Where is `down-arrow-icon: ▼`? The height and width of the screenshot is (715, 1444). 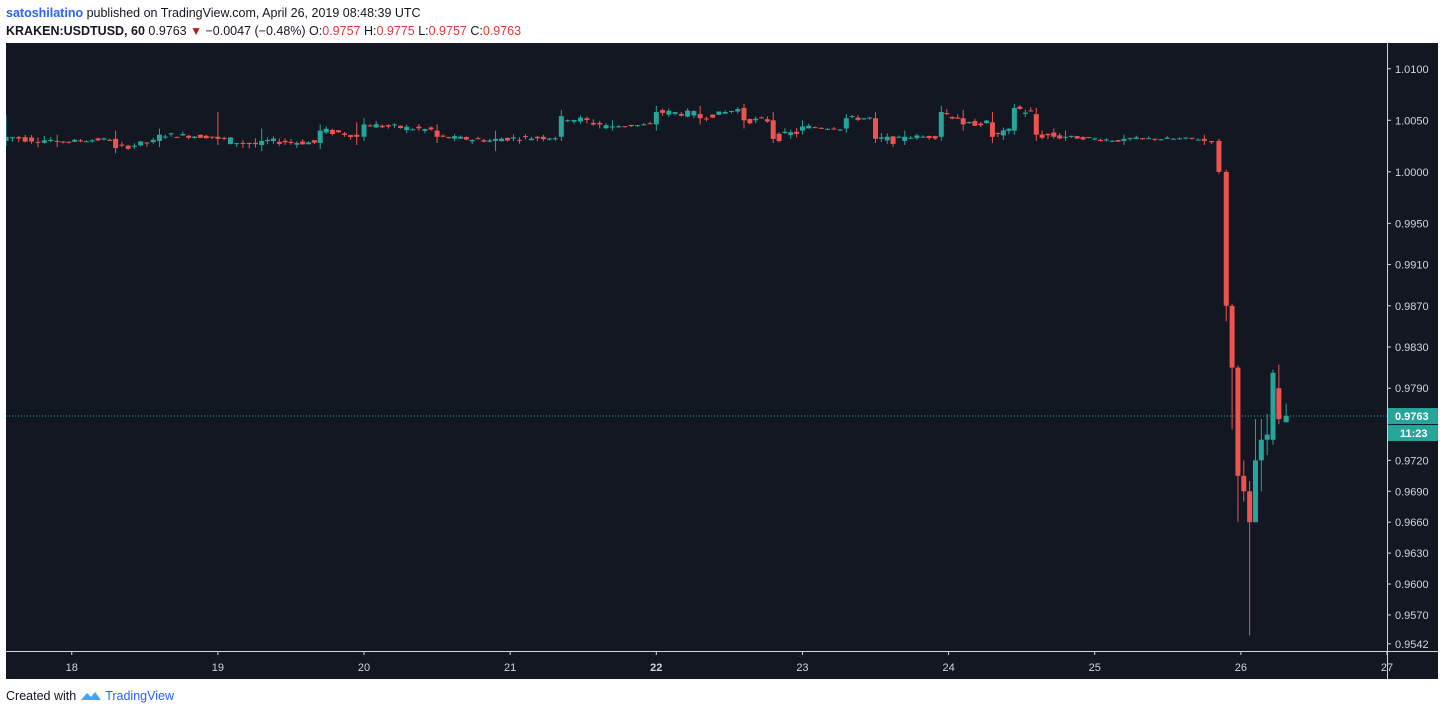 down-arrow-icon: ▼ is located at coordinates (196, 31).